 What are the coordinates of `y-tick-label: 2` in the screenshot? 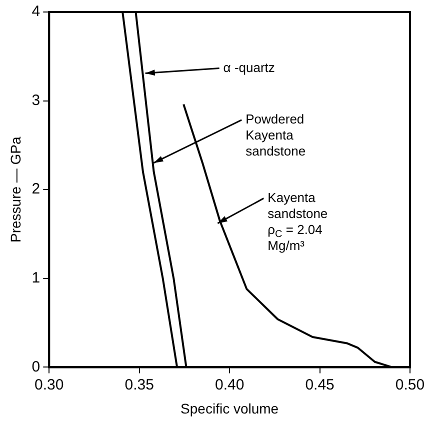 It's located at (36, 189).